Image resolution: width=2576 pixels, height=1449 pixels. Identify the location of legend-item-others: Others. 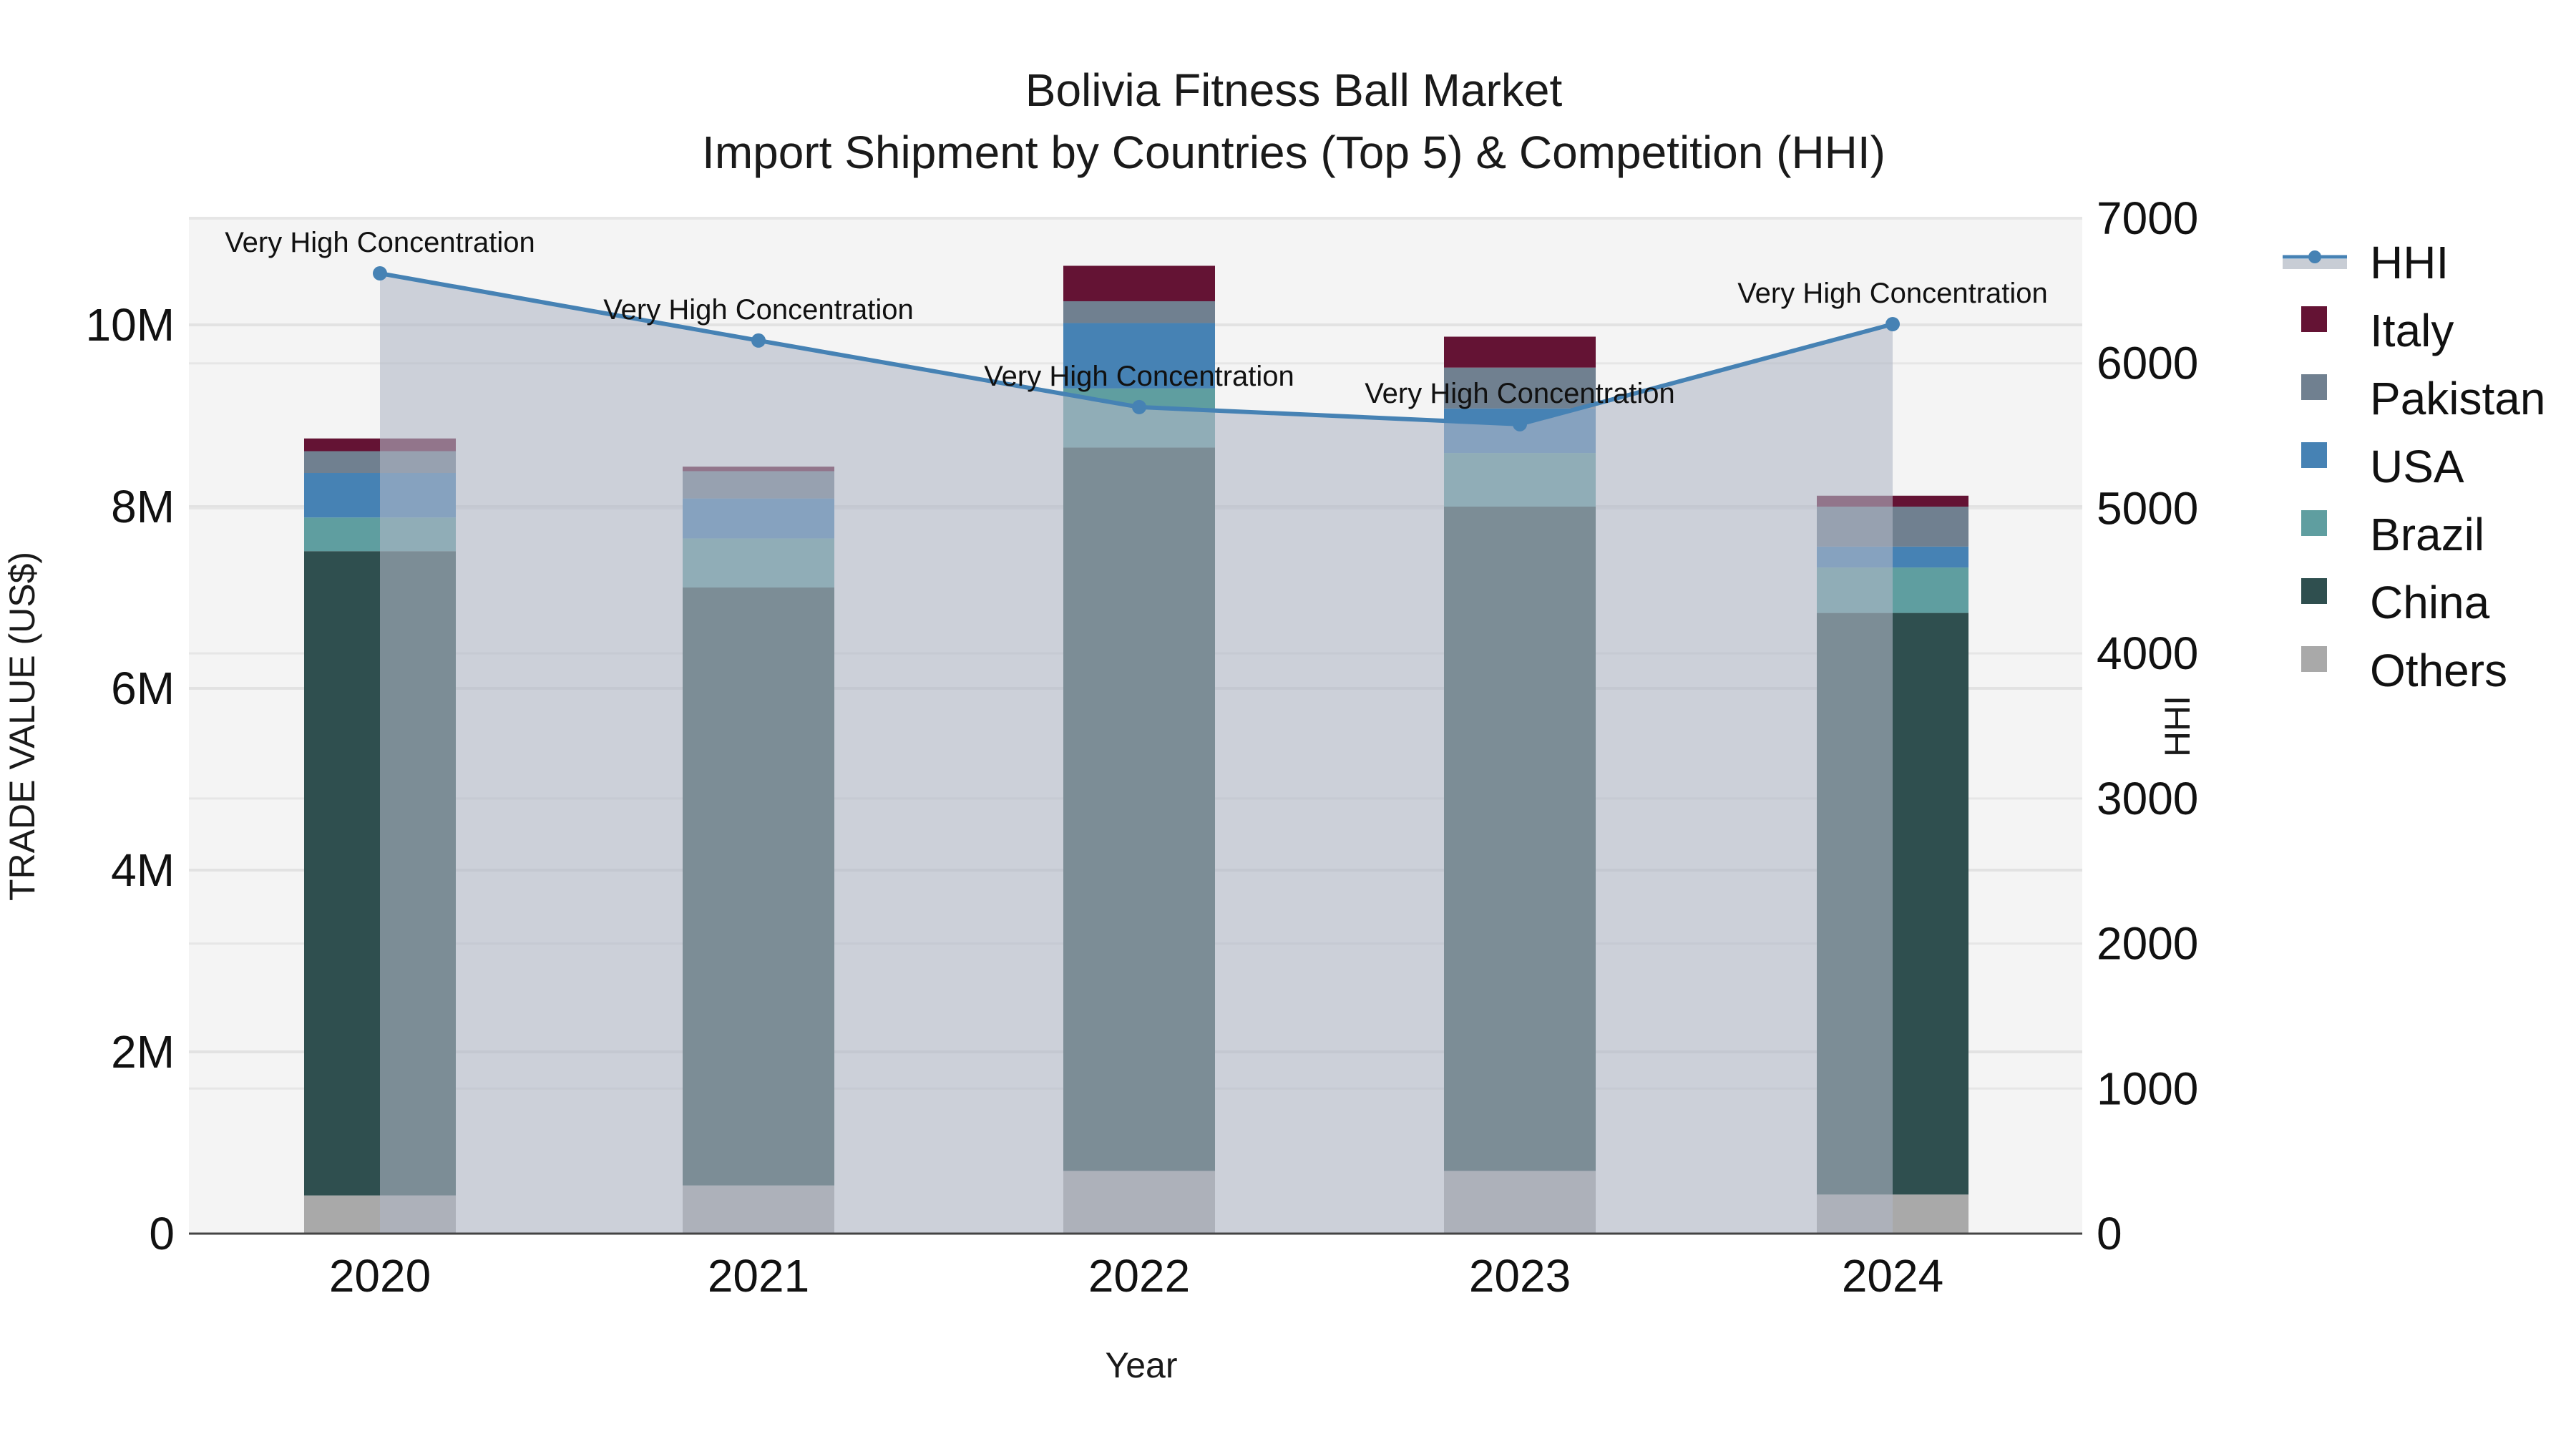
(2404, 670).